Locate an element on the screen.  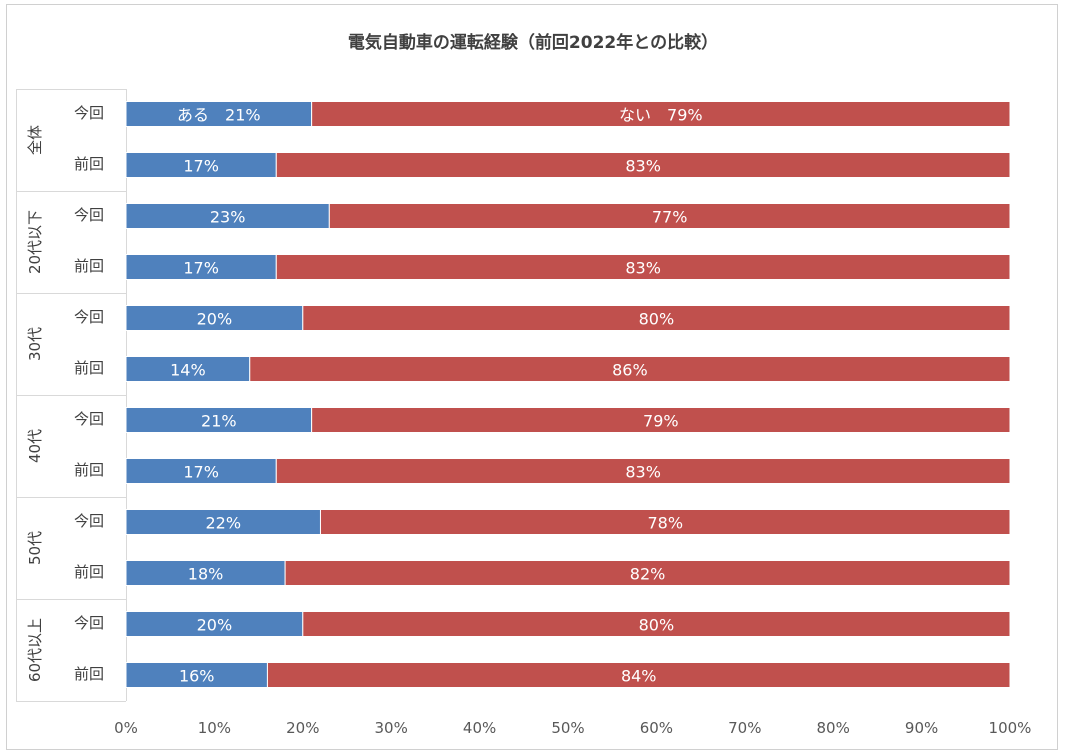
data-label: 79% is located at coordinates (661, 421).